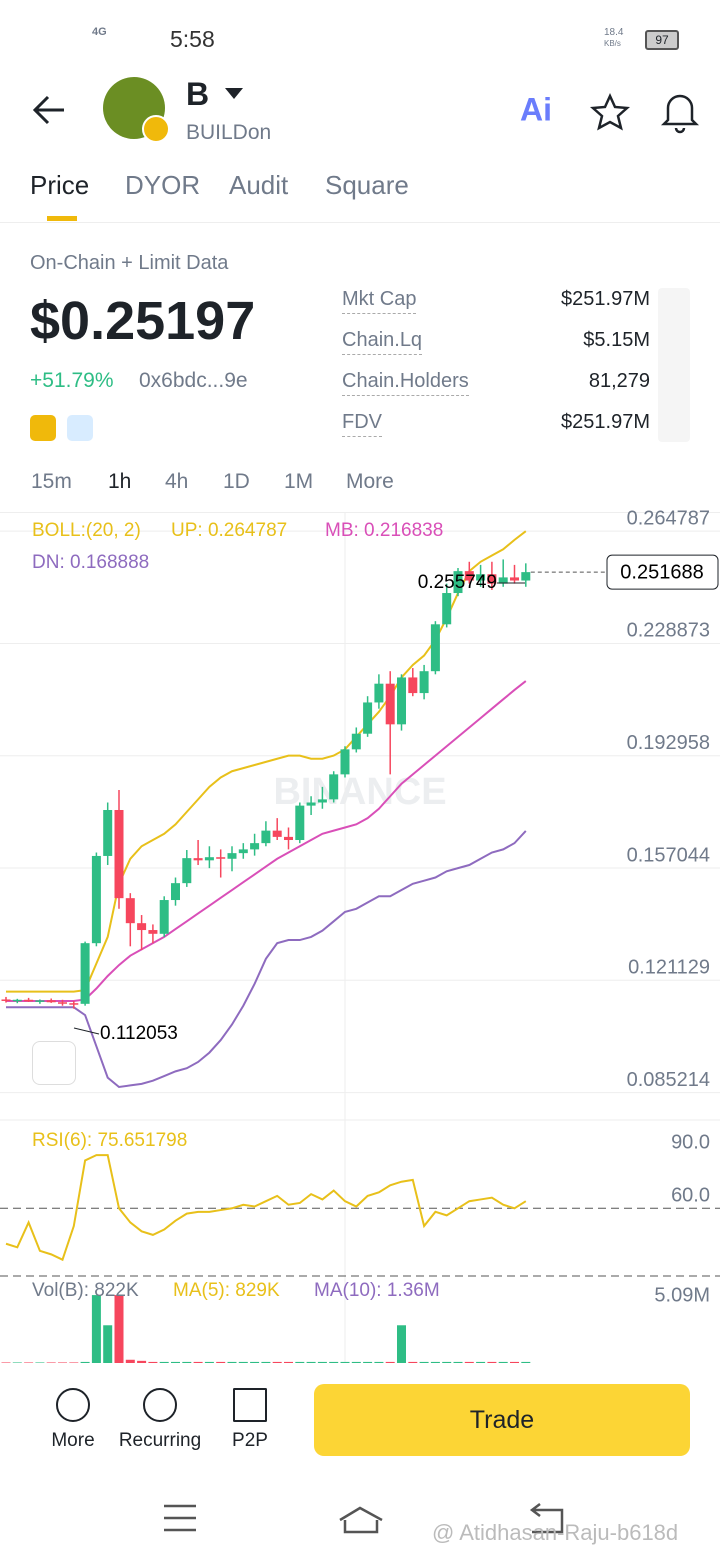  I want to click on low-label: 0.112053, so click(139, 1033).